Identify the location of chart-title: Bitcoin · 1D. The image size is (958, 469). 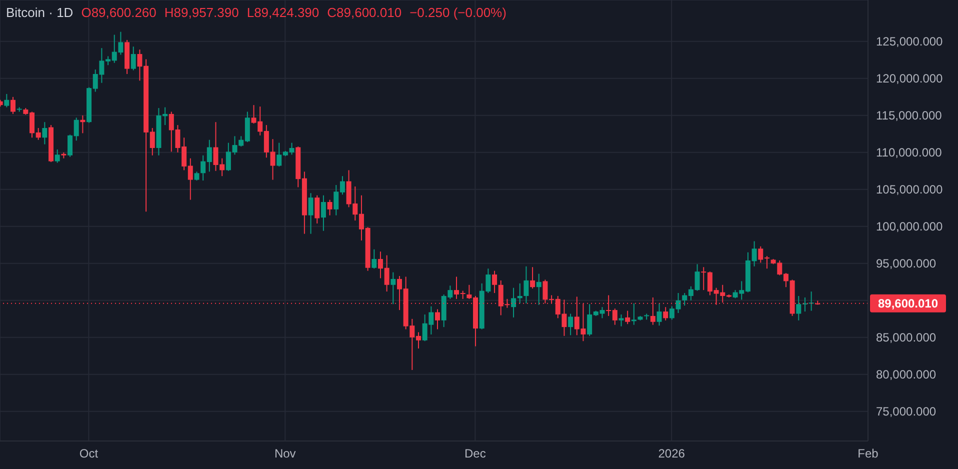
(40, 12).